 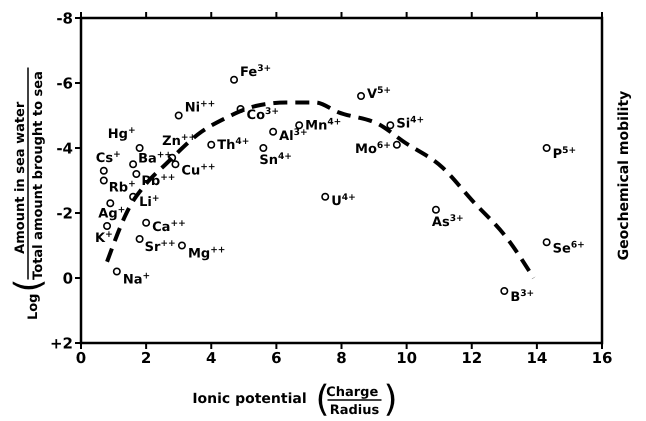 I want to click on data-label: B$^{3+}$, so click(x=522, y=297).